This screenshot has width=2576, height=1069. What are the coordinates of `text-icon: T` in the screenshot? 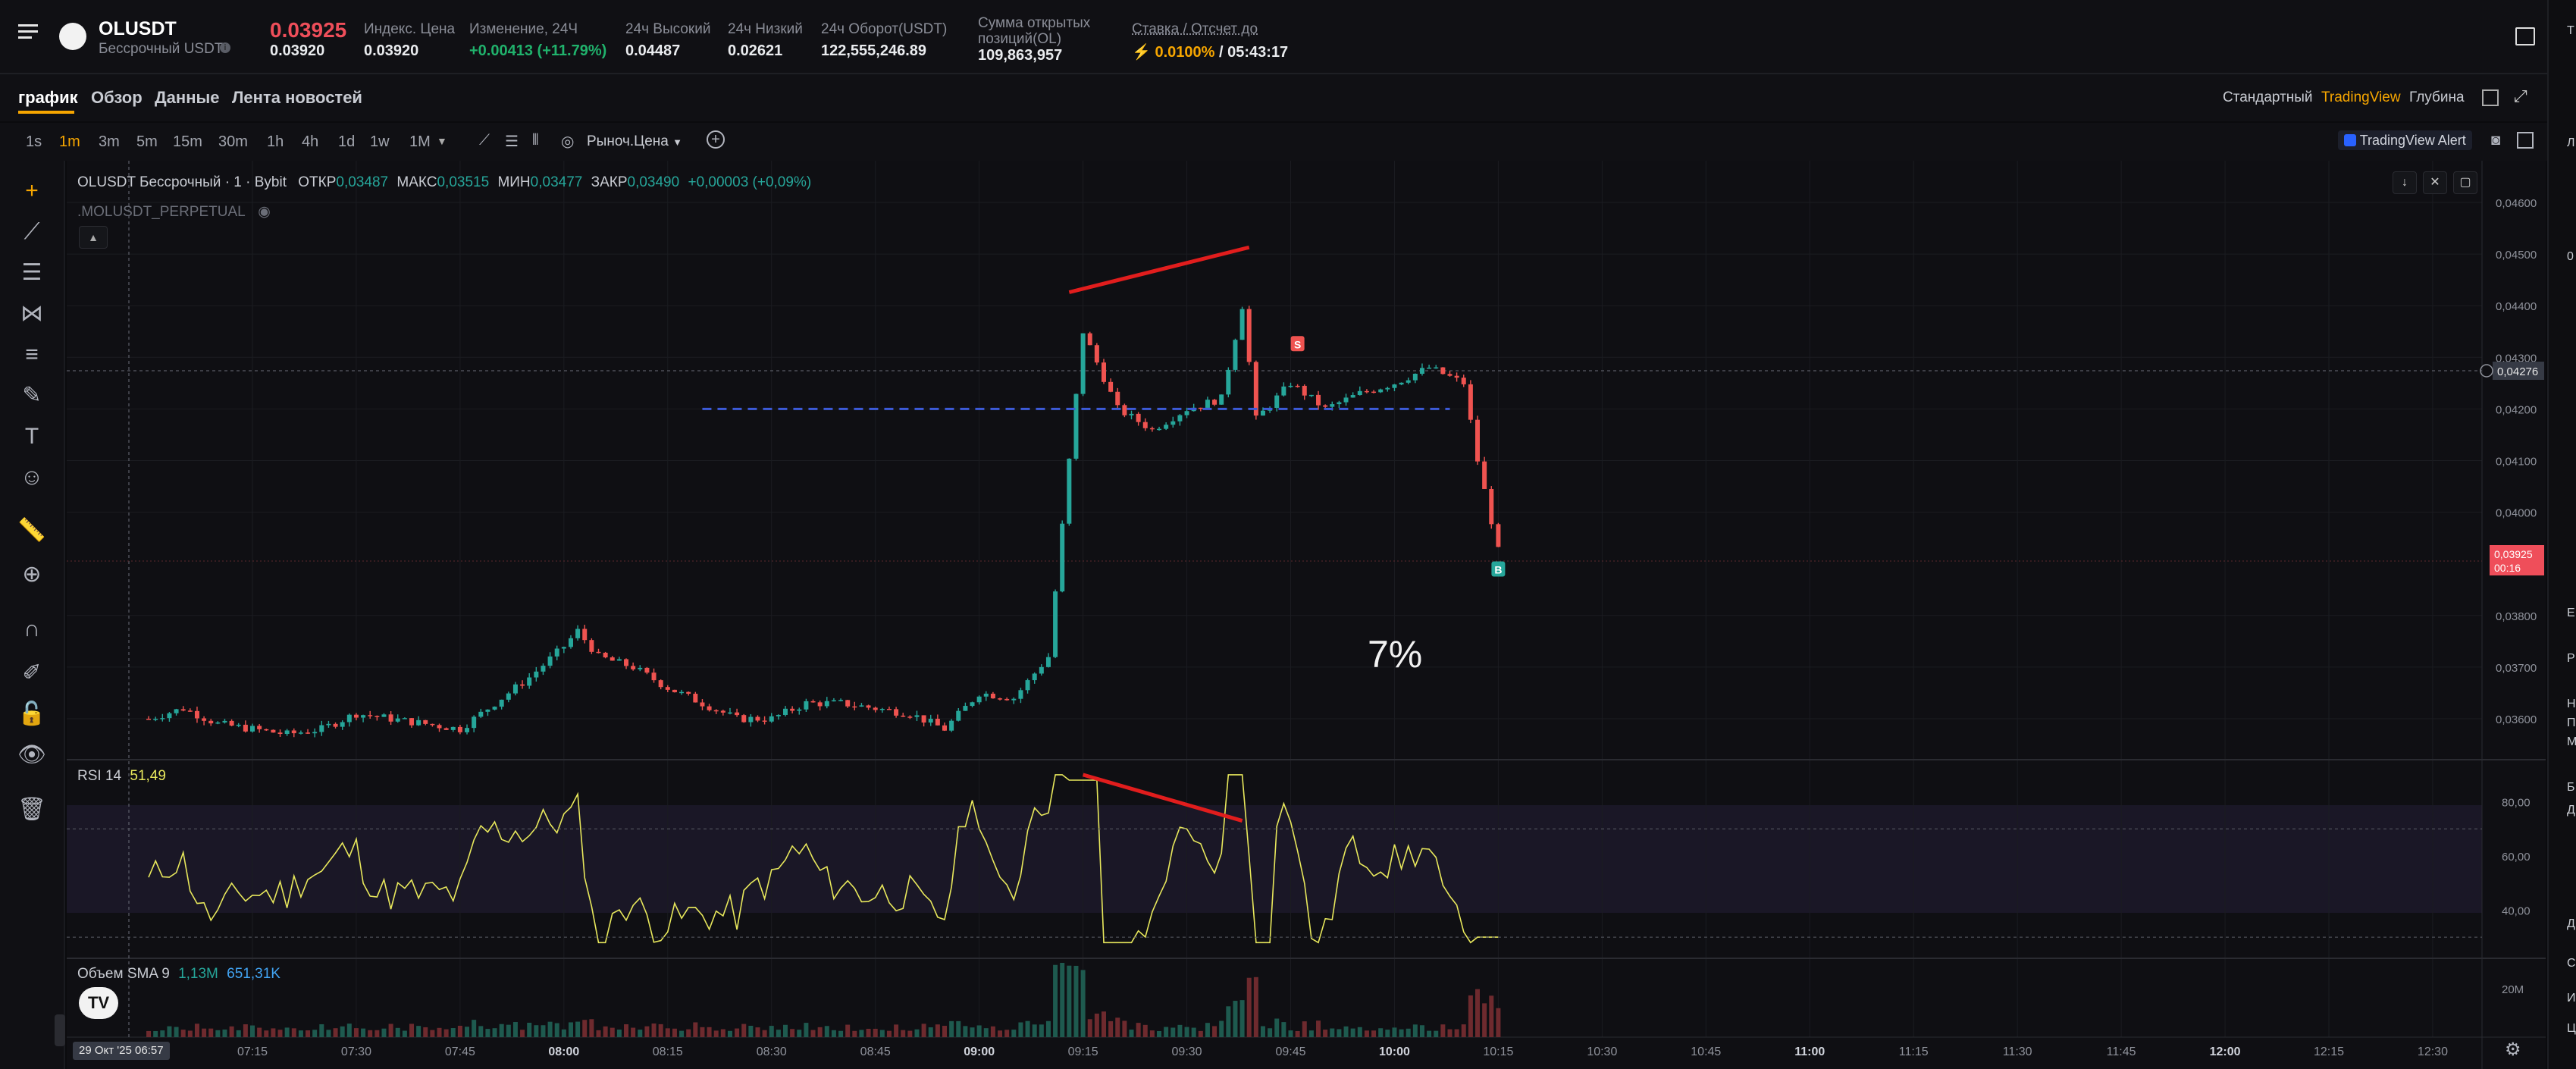 It's located at (31, 436).